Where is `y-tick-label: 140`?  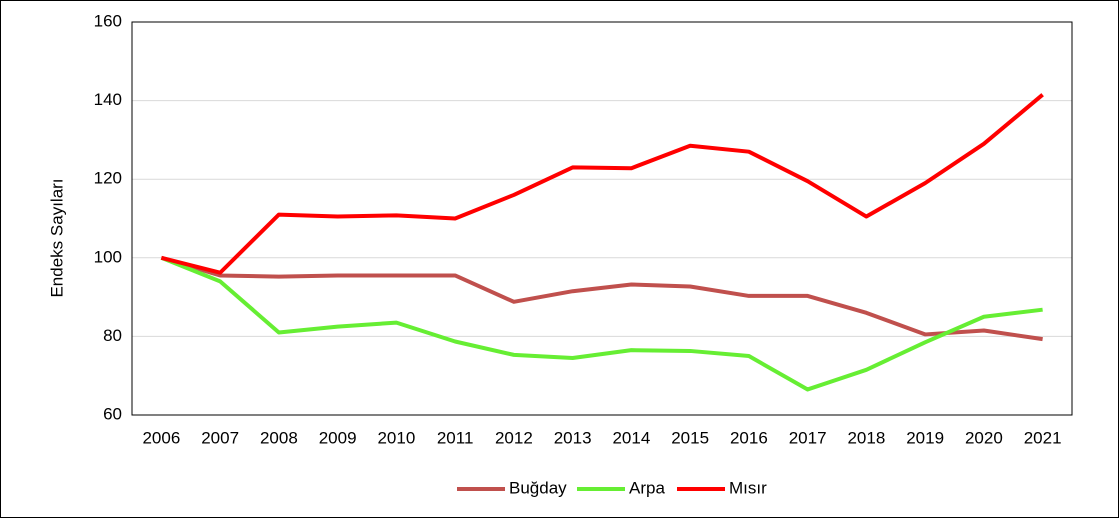 y-tick-label: 140 is located at coordinates (108, 99).